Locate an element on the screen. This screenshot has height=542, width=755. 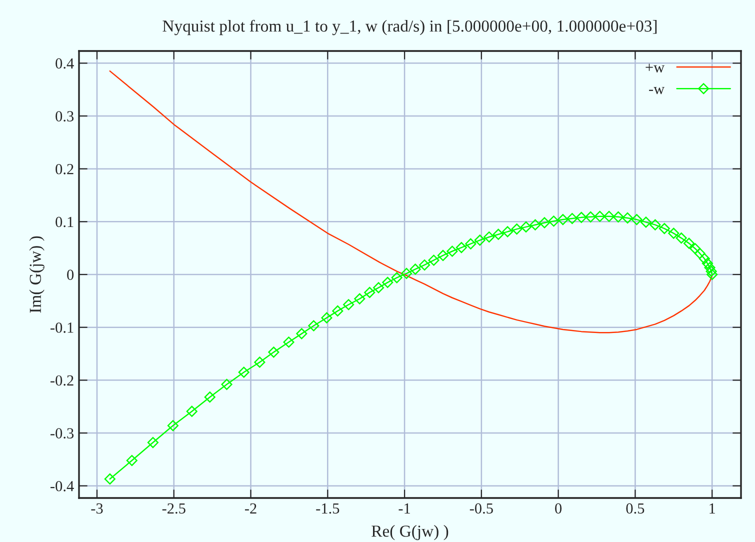
y-tick-label: -0.1 is located at coordinates (62, 327).